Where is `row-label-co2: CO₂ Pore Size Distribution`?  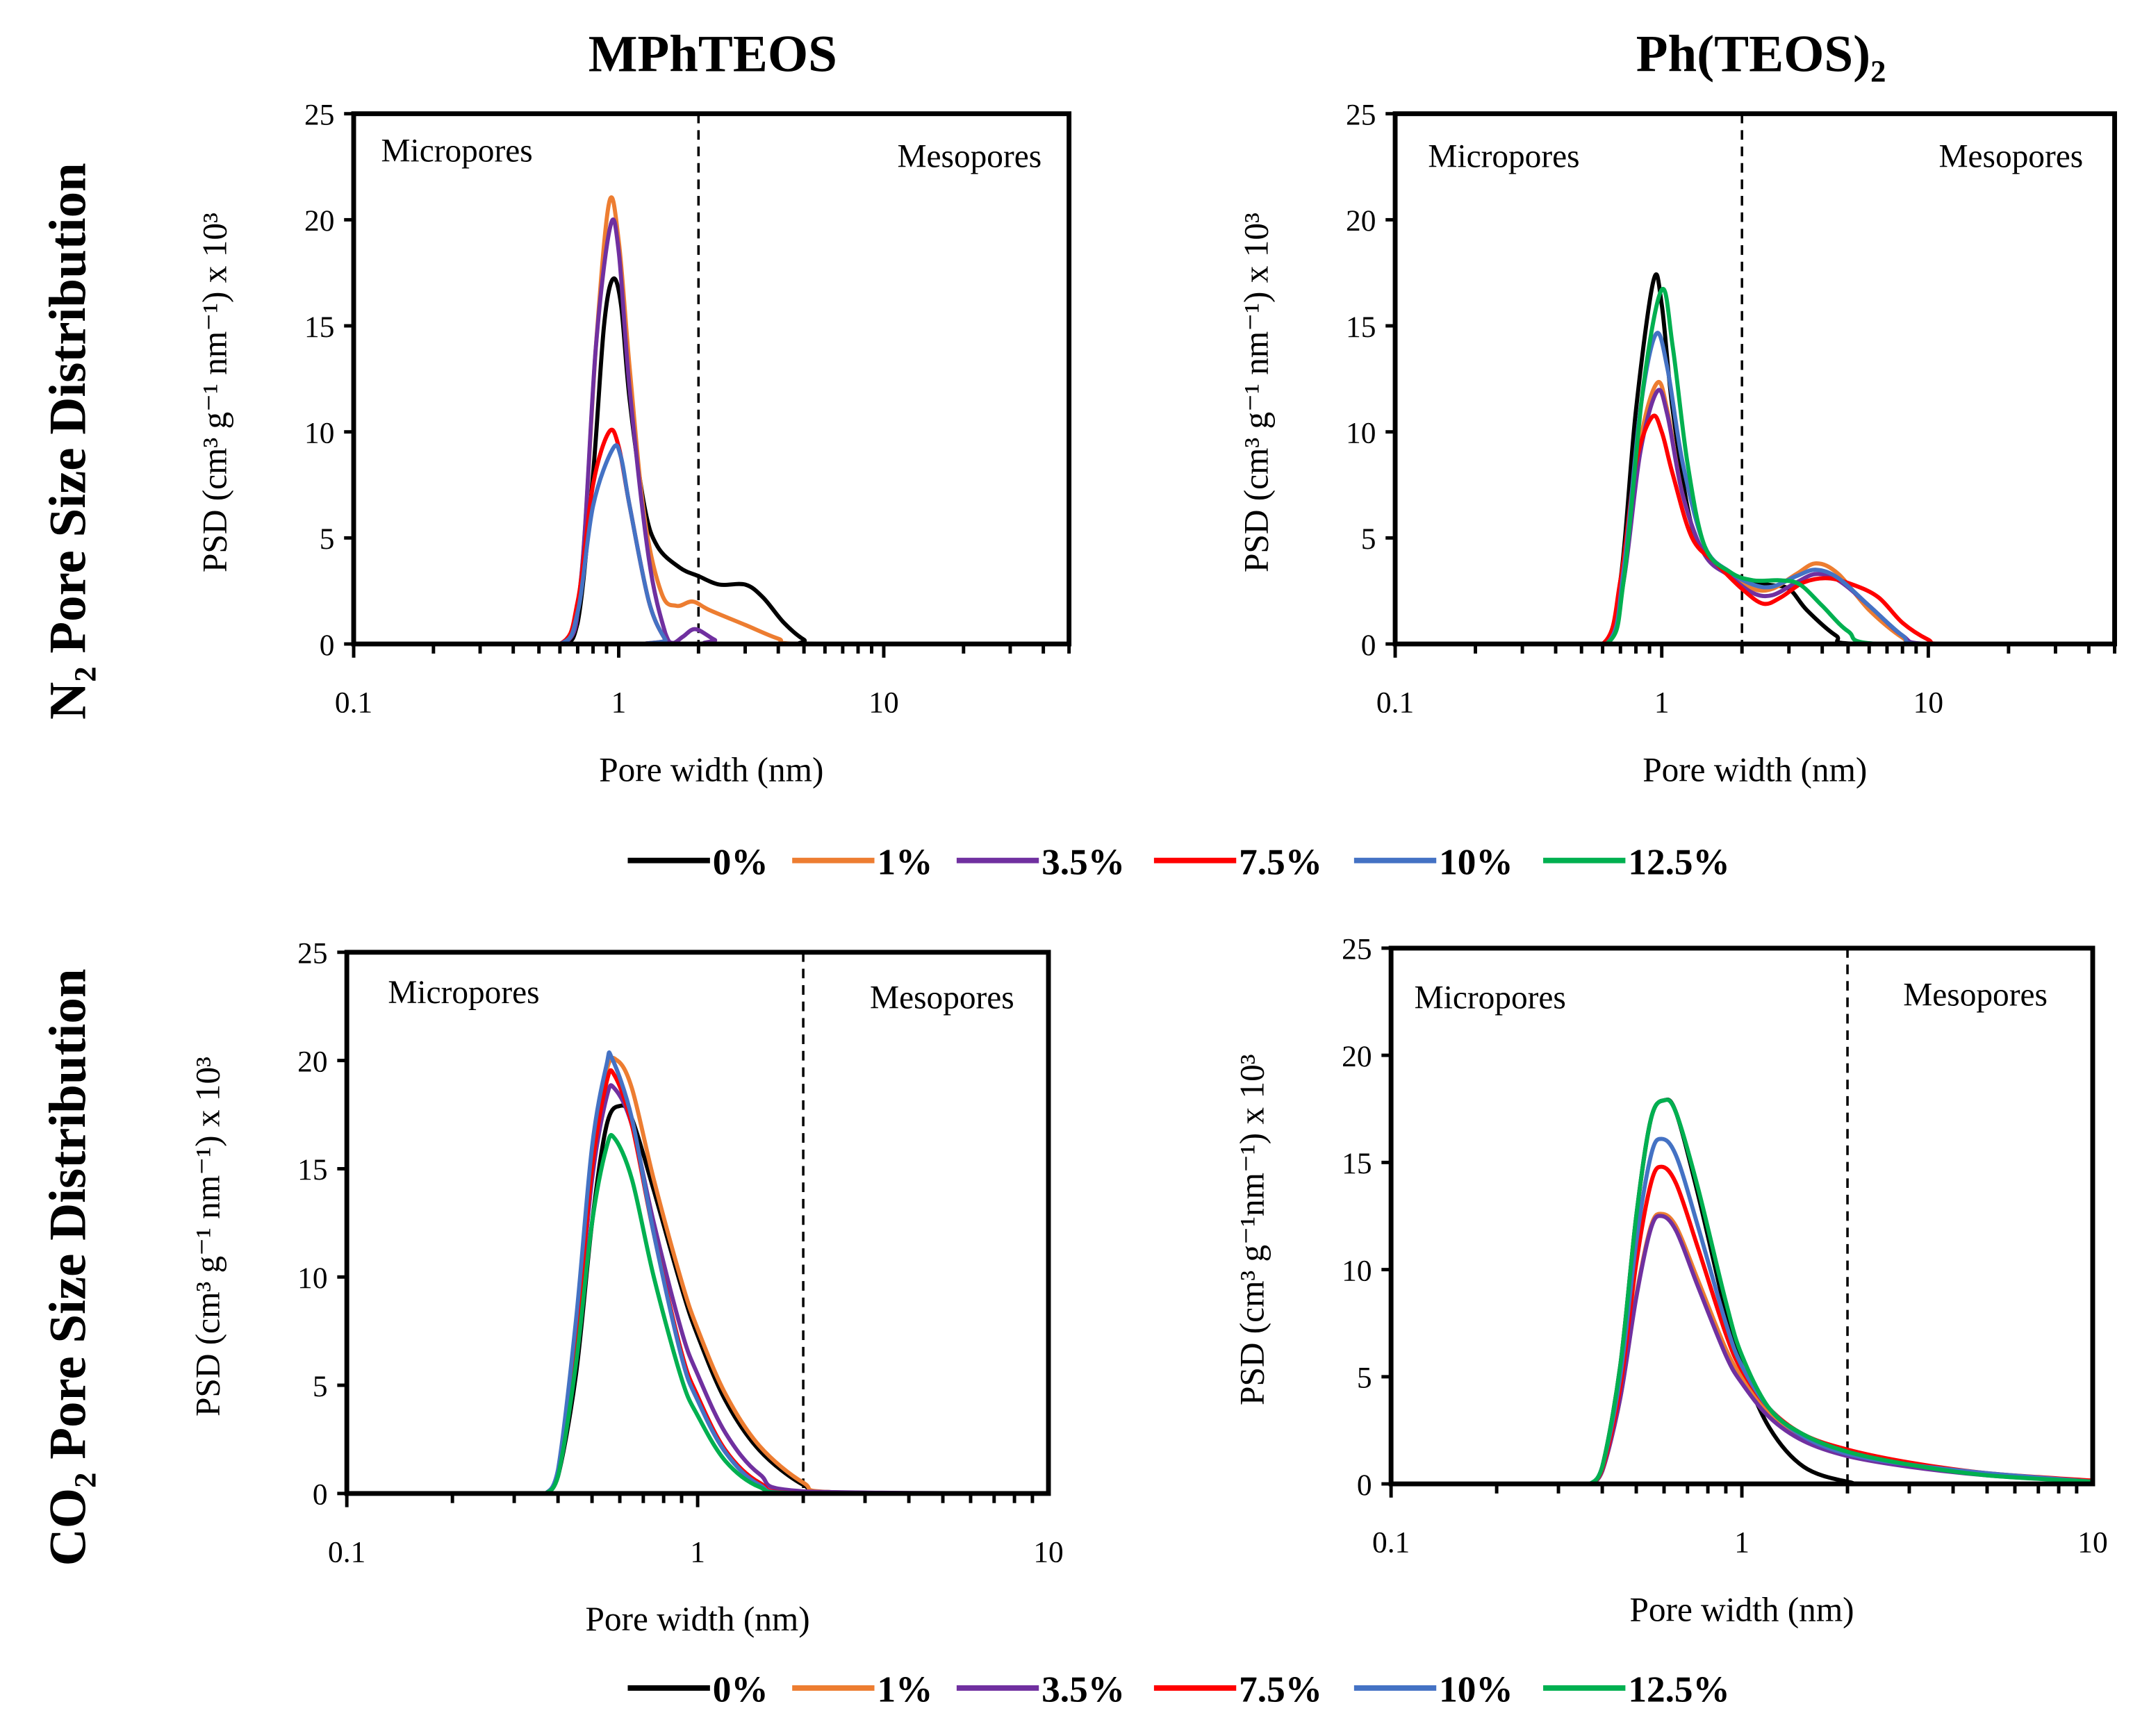 row-label-co2: CO₂ Pore Size Distribution is located at coordinates (68, 1267).